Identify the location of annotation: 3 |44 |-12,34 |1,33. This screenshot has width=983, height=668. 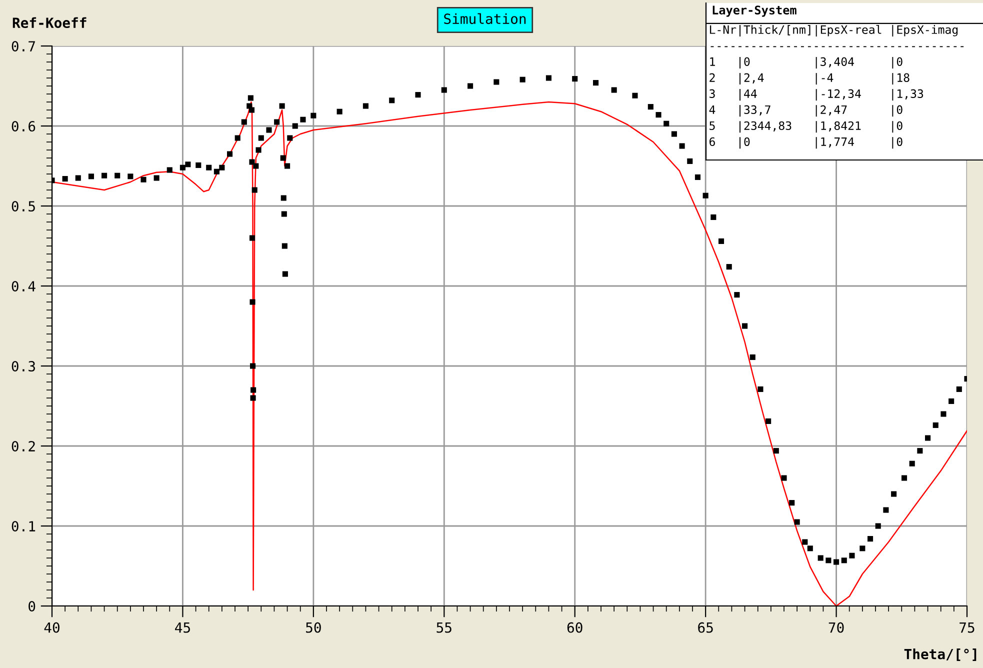
(817, 95).